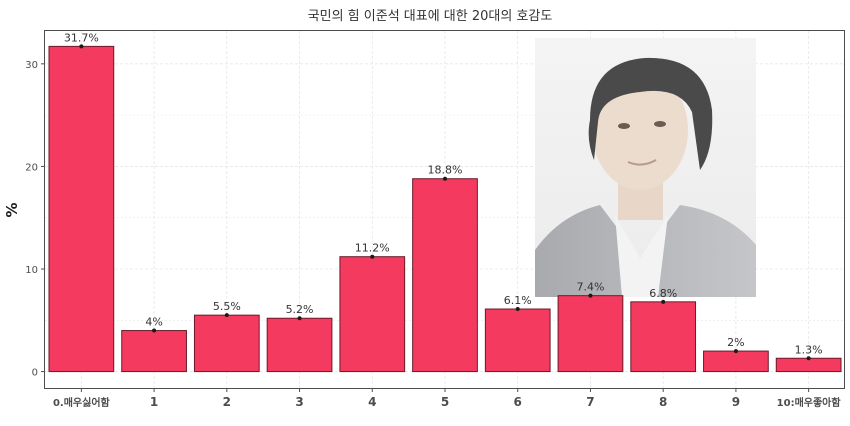  What do you see at coordinates (809, 402) in the screenshot?
I see `x-tick-label: 10:매우좋아함` at bounding box center [809, 402].